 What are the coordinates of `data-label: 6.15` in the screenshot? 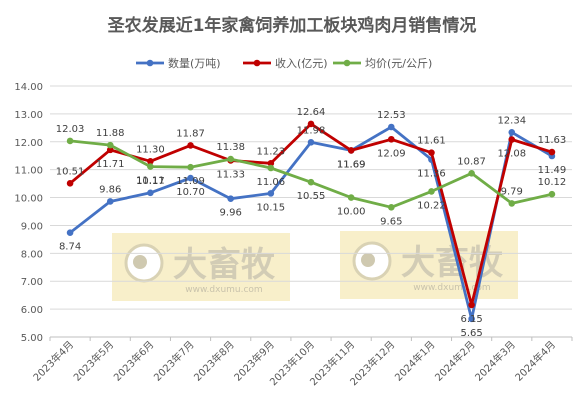 It's located at (471, 319).